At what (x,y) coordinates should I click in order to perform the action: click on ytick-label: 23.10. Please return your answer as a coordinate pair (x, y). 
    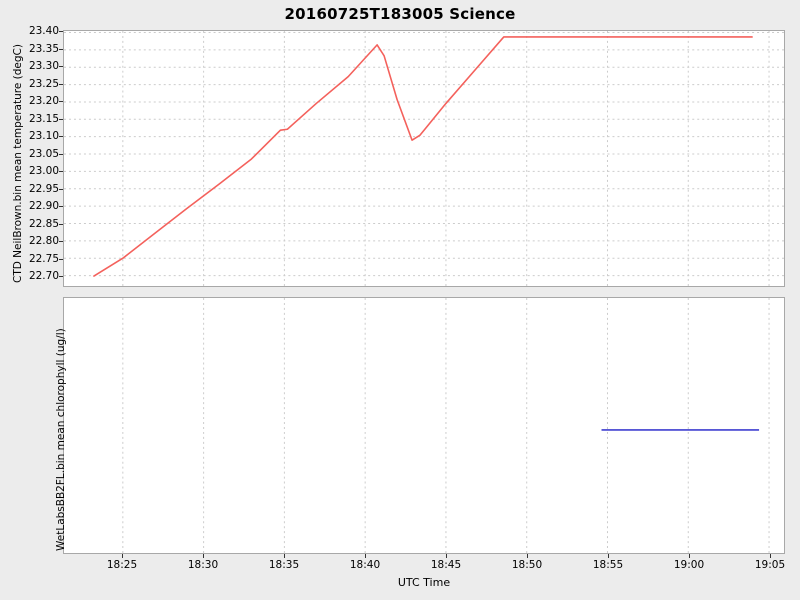
    Looking at the image, I should click on (43, 136).